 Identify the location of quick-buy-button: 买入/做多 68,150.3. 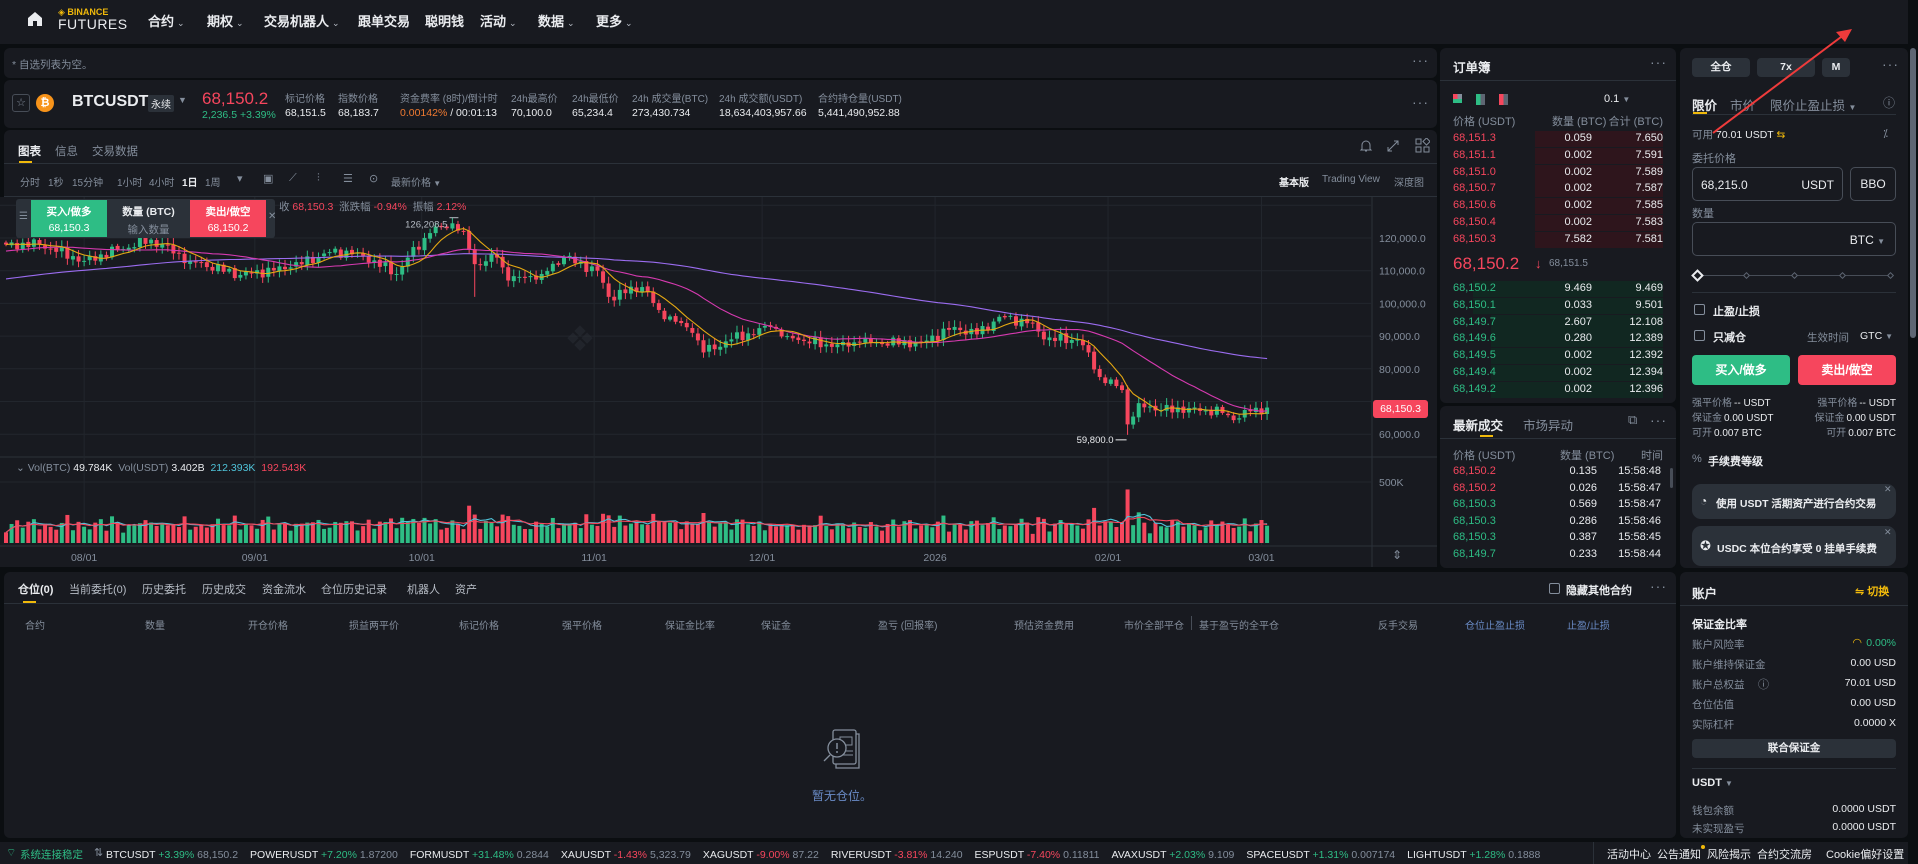
(69, 218).